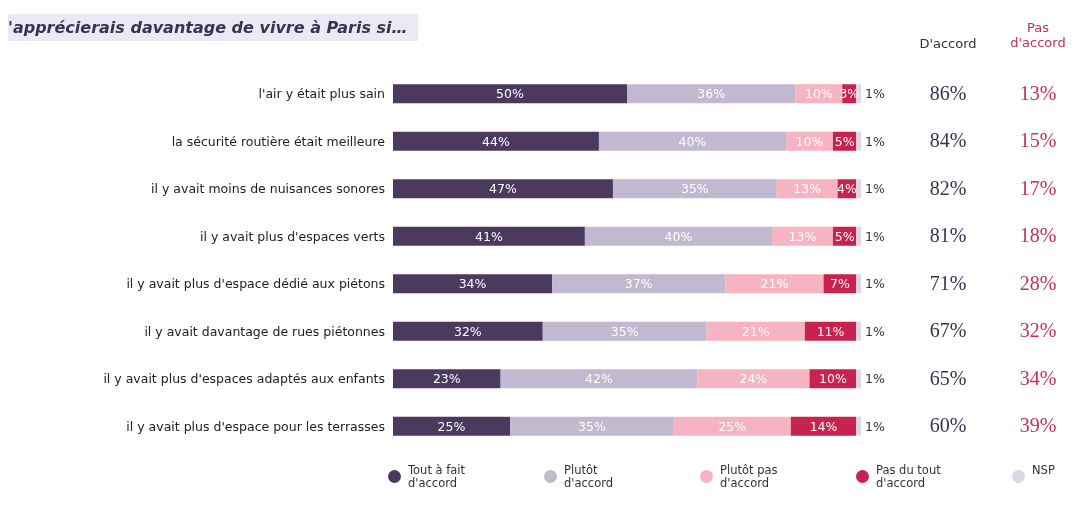  Describe the element at coordinates (278, 141) in the screenshot. I see `y-tick-label: la sécurité routière était meilleure` at that location.